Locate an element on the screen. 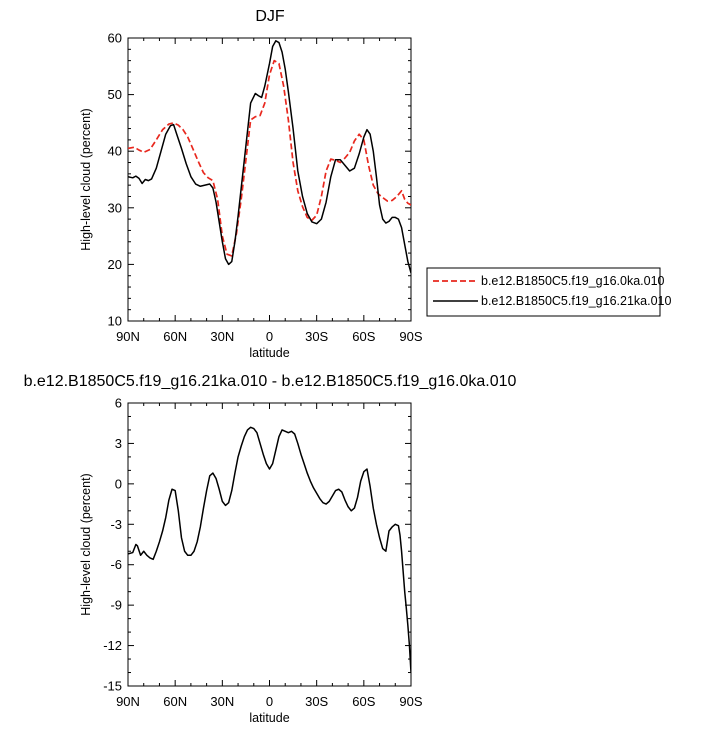 Image resolution: width=709 pixels, height=741 pixels. top-y-tick-label: 20 is located at coordinates (115, 264).